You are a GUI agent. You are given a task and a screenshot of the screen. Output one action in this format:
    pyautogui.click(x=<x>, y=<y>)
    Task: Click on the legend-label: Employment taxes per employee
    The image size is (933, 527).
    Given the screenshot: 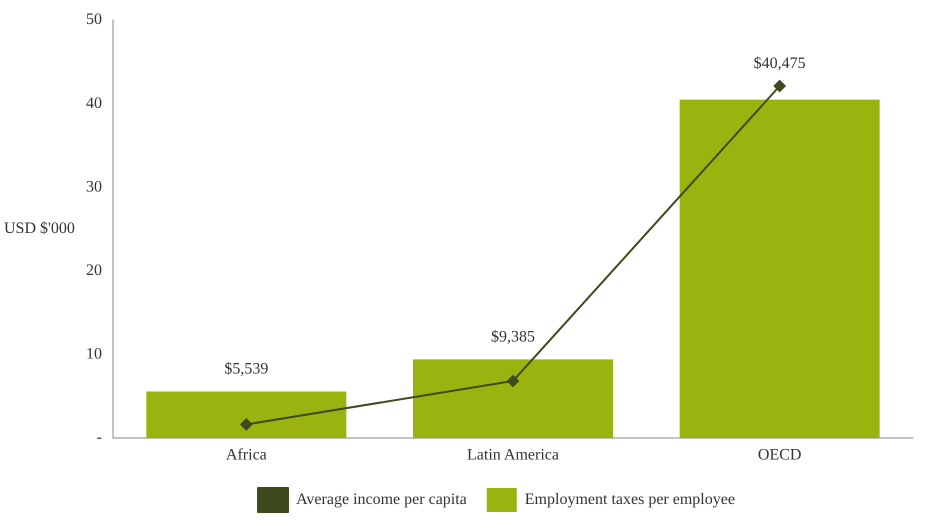 What is the action you would take?
    pyautogui.click(x=629, y=499)
    